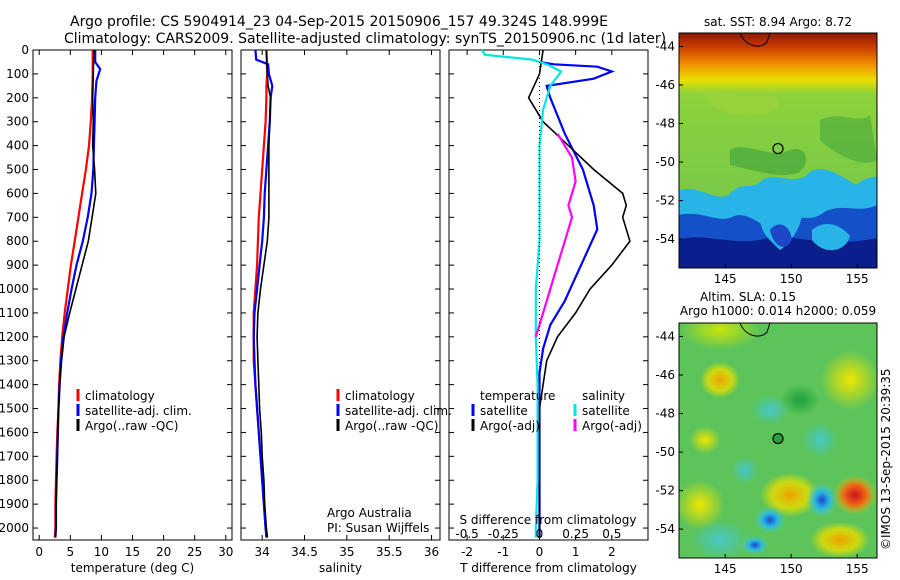 Image resolution: width=900 pixels, height=580 pixels. What do you see at coordinates (17, 98) in the screenshot?
I see `depth-tick-label: 200` at bounding box center [17, 98].